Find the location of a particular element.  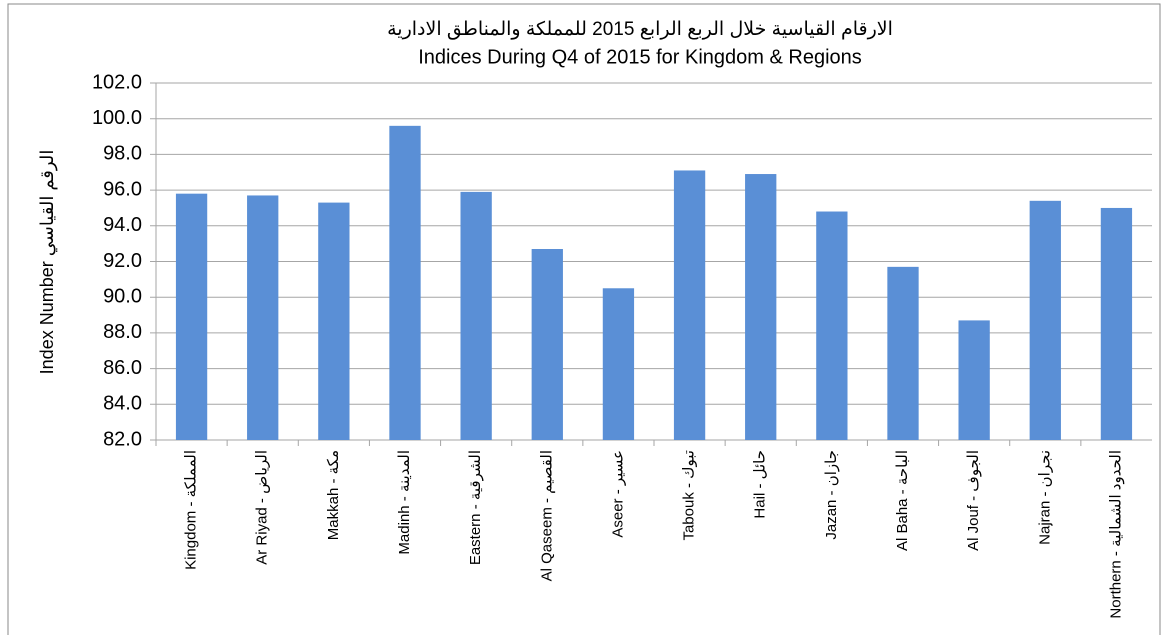

x-tick-label: Eastern - الشرقية is located at coordinates (475, 507).